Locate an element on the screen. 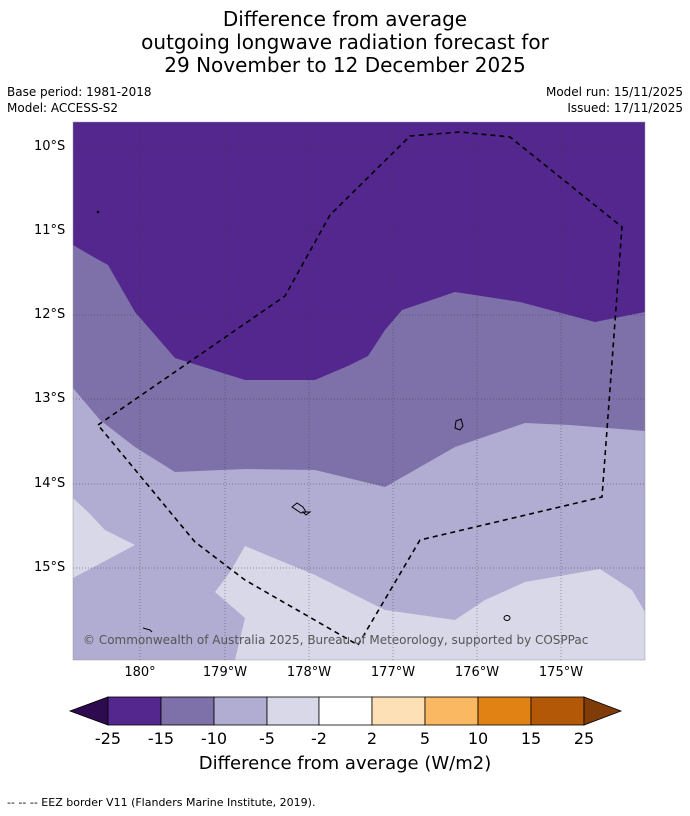 The width and height of the screenshot is (690, 816). region-minus5-to-2-south is located at coordinates (430, 603).